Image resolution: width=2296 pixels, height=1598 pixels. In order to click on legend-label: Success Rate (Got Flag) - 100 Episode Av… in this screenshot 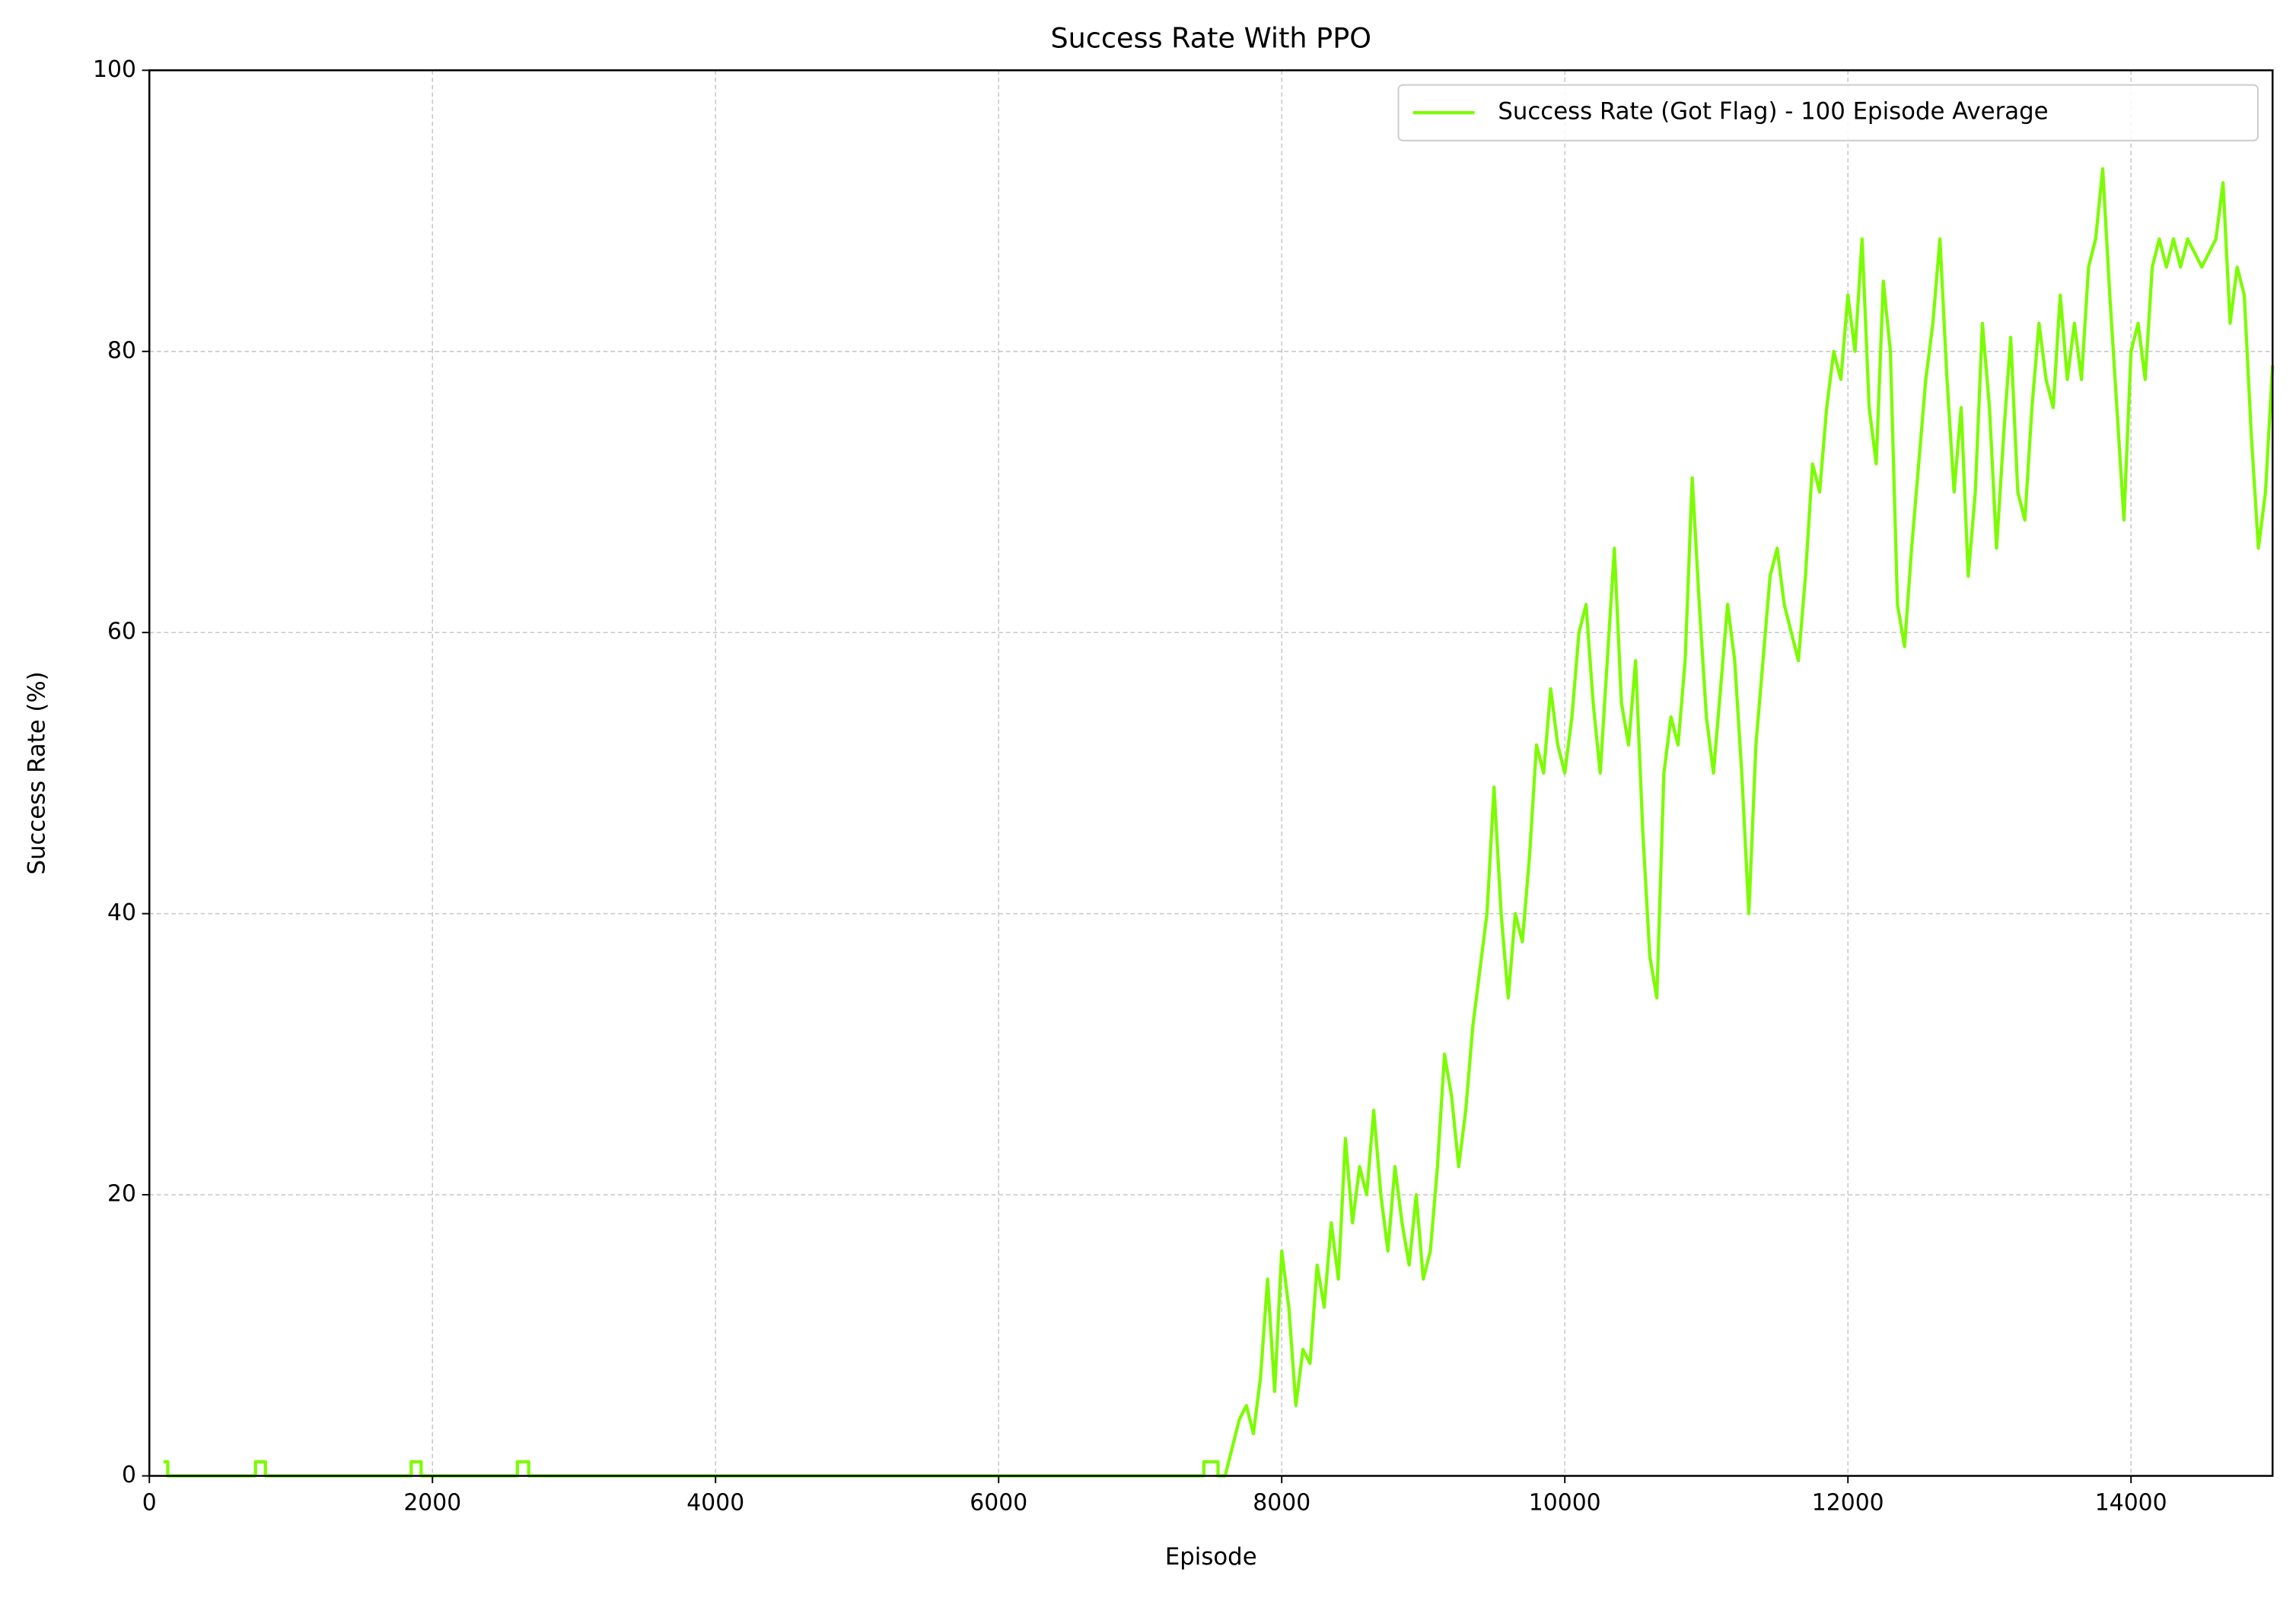, I will do `click(1773, 112)`.